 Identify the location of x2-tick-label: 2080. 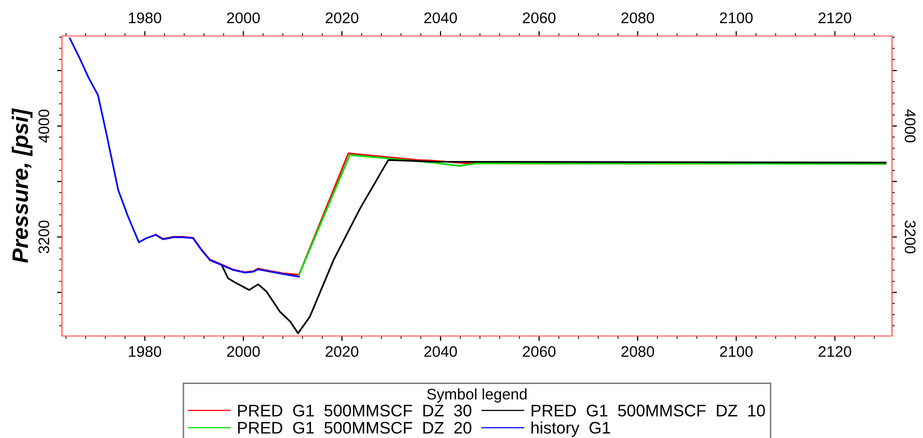
(637, 18).